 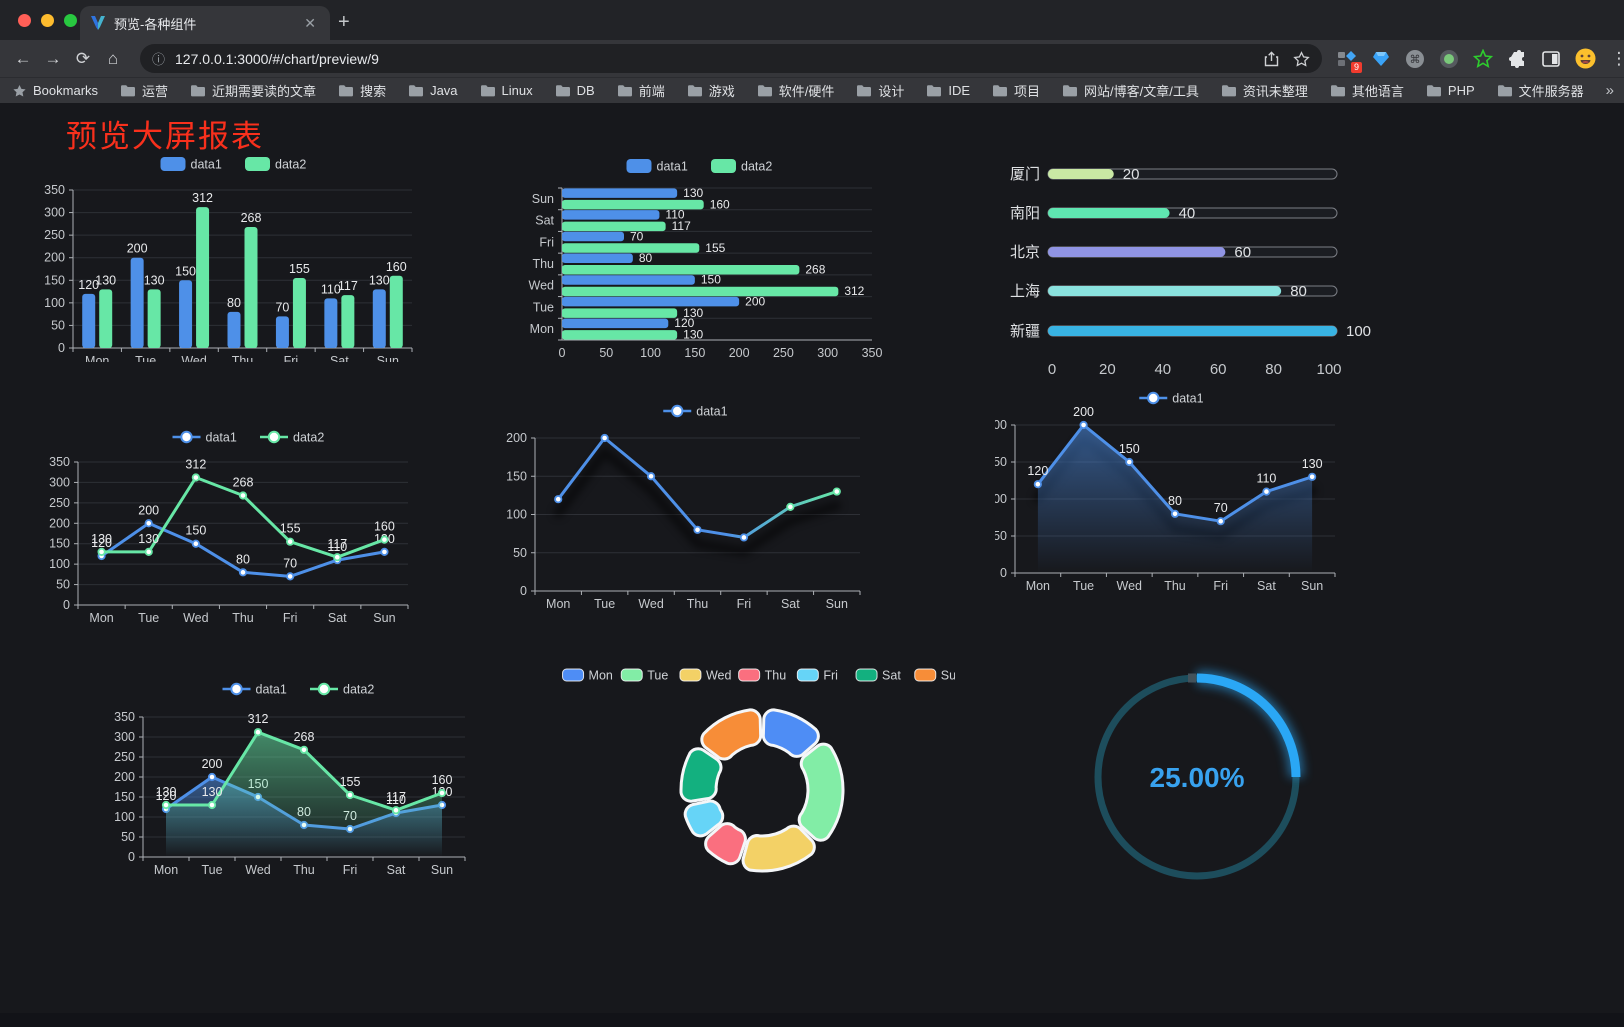 I want to click on bookmark-item: IDE, so click(x=948, y=90).